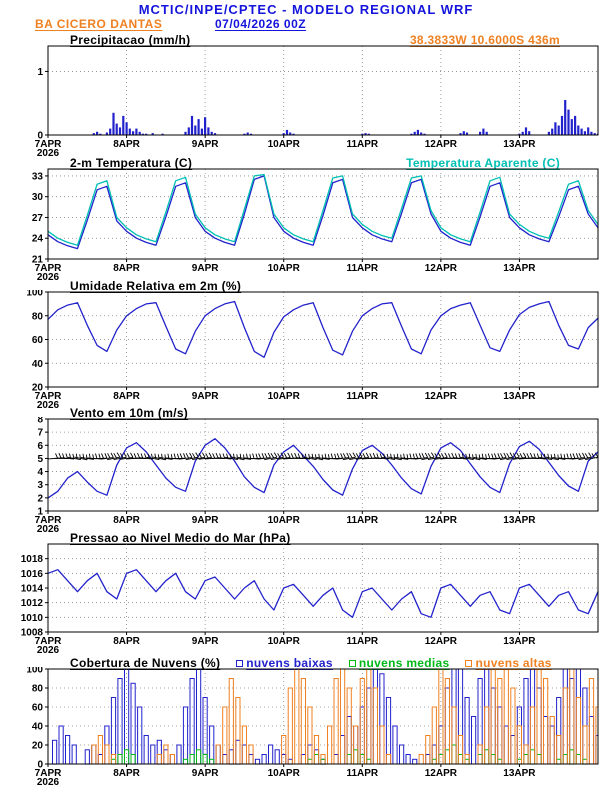 Image resolution: width=612 pixels, height=792 pixels. I want to click on svg-text: 33, so click(38, 176).